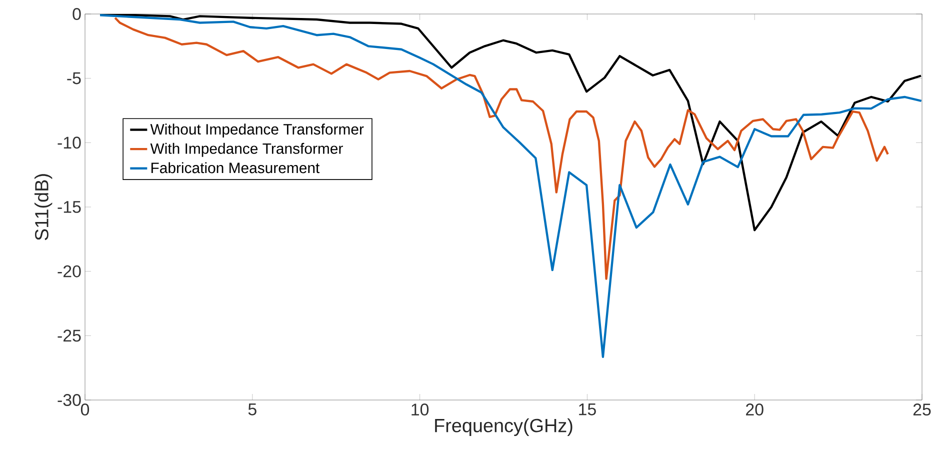  What do you see at coordinates (257, 131) in the screenshot?
I see `legend-label: Without Impedance Transformer` at bounding box center [257, 131].